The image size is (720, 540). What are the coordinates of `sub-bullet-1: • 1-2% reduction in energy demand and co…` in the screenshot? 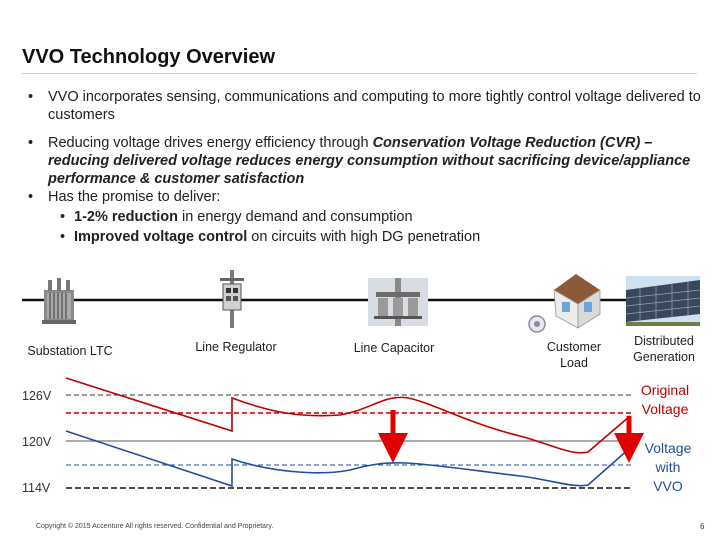 It's located at (362, 217).